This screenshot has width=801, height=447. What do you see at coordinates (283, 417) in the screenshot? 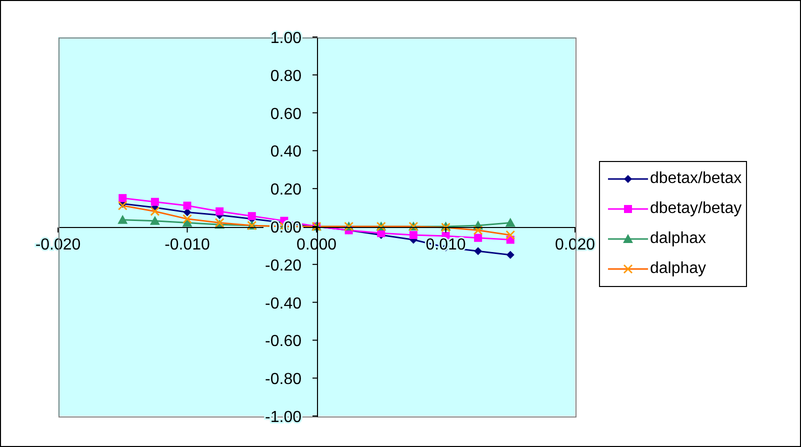
I see `y-tick-label: -1.00` at bounding box center [283, 417].